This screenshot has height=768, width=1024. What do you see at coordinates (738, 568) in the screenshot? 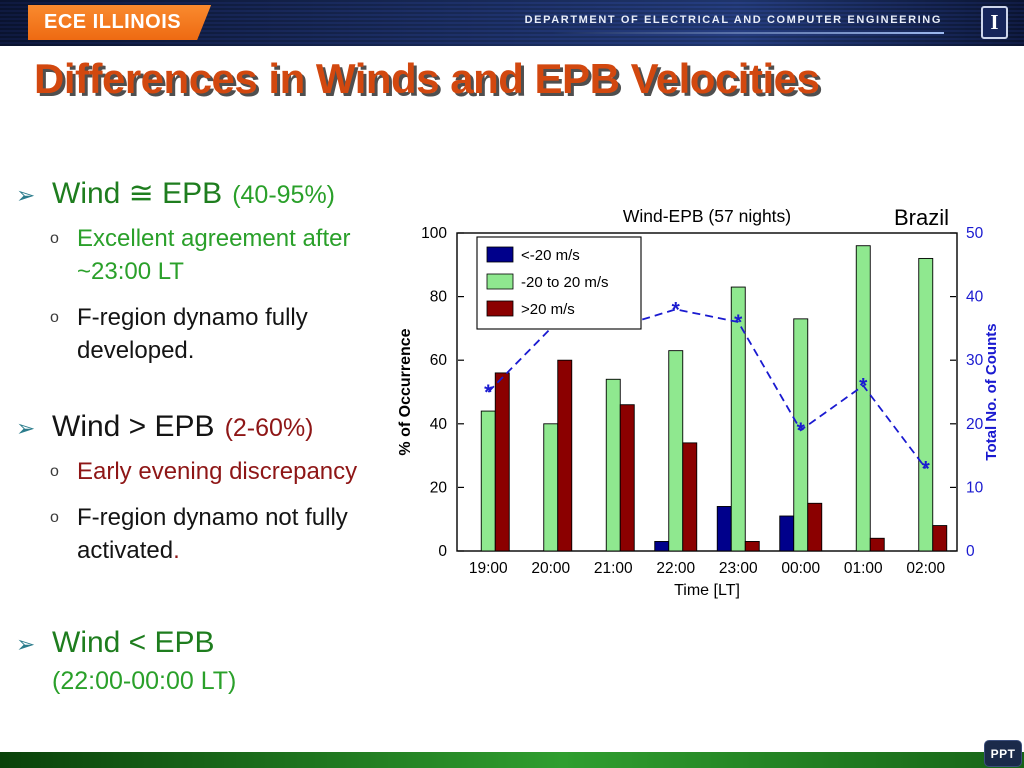
I see `x-tick-label: 23:00` at bounding box center [738, 568].